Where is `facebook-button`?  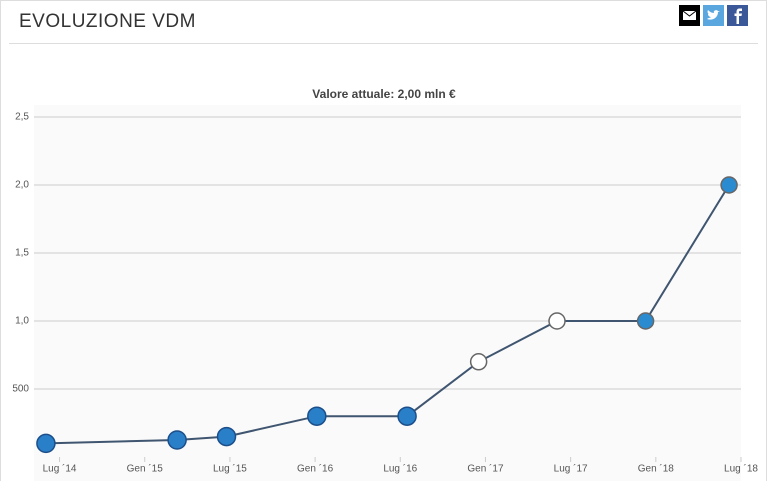
facebook-button is located at coordinates (737, 15).